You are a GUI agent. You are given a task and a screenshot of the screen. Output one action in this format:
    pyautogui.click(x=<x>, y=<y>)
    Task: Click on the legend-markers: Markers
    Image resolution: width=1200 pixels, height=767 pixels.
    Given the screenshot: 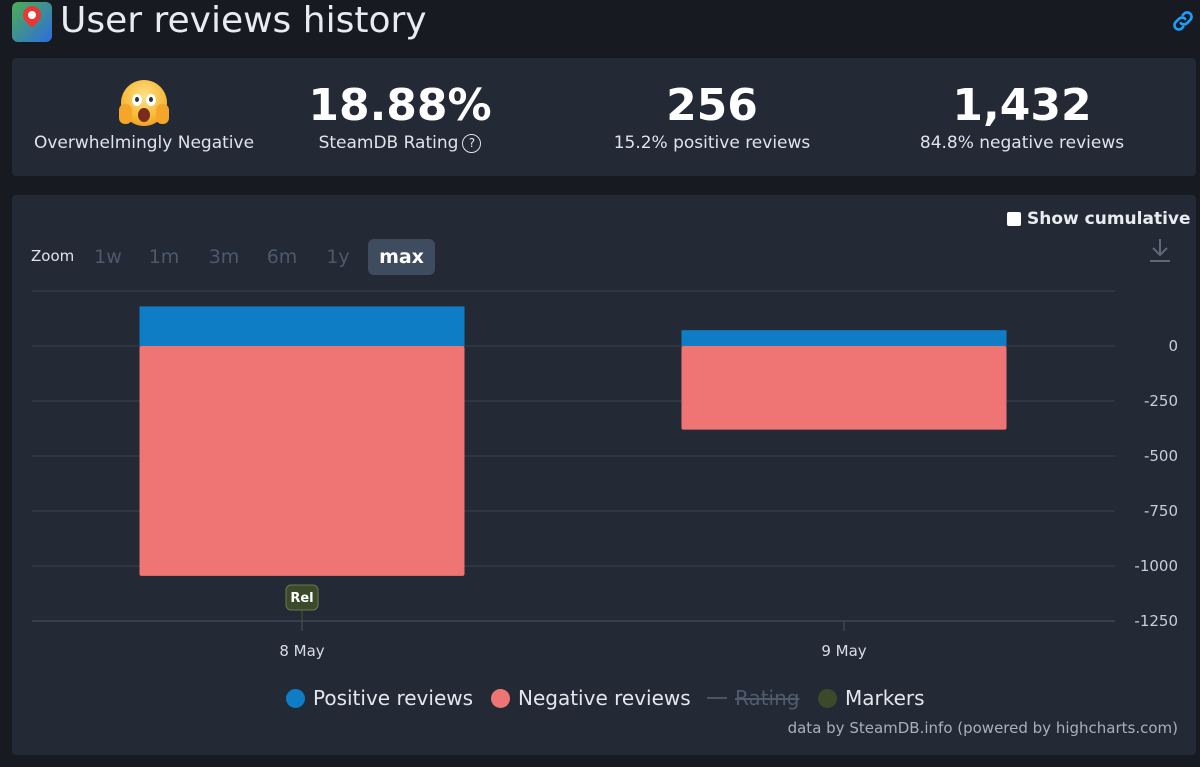 What is the action you would take?
    pyautogui.click(x=871, y=698)
    